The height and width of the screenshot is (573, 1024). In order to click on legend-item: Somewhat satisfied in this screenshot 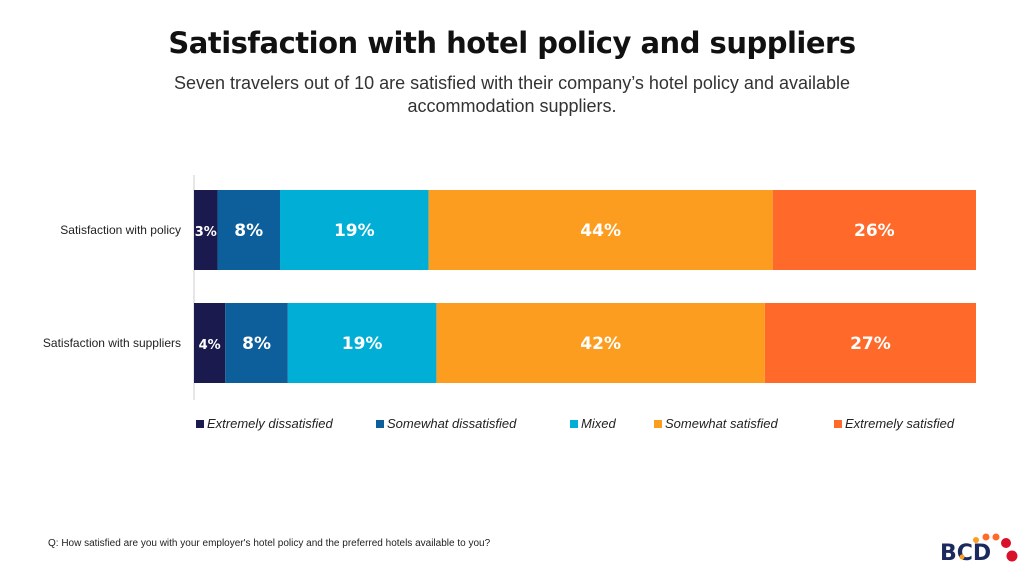, I will do `click(716, 423)`.